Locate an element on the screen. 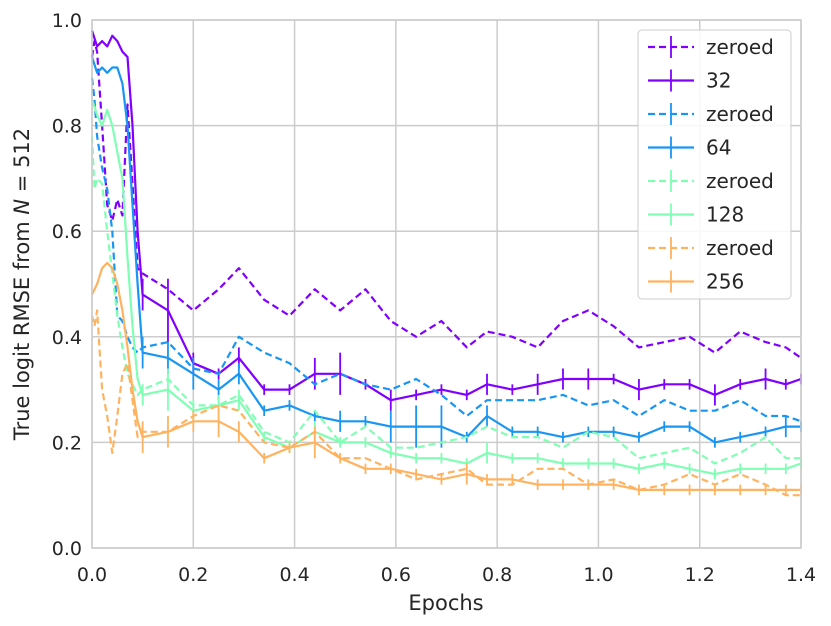 The image size is (831, 626). y-tick-label: 0.6 is located at coordinates (67, 232).